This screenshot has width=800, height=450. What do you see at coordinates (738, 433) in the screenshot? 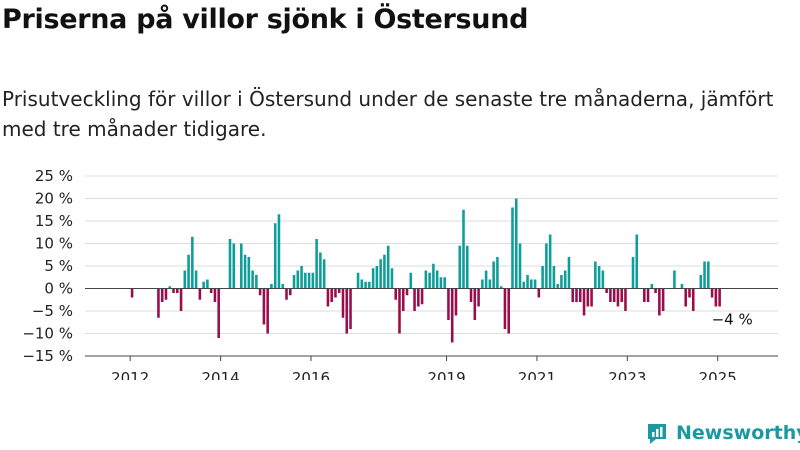
I see `newsworthy-logo-text: Newsworthy` at bounding box center [738, 433].